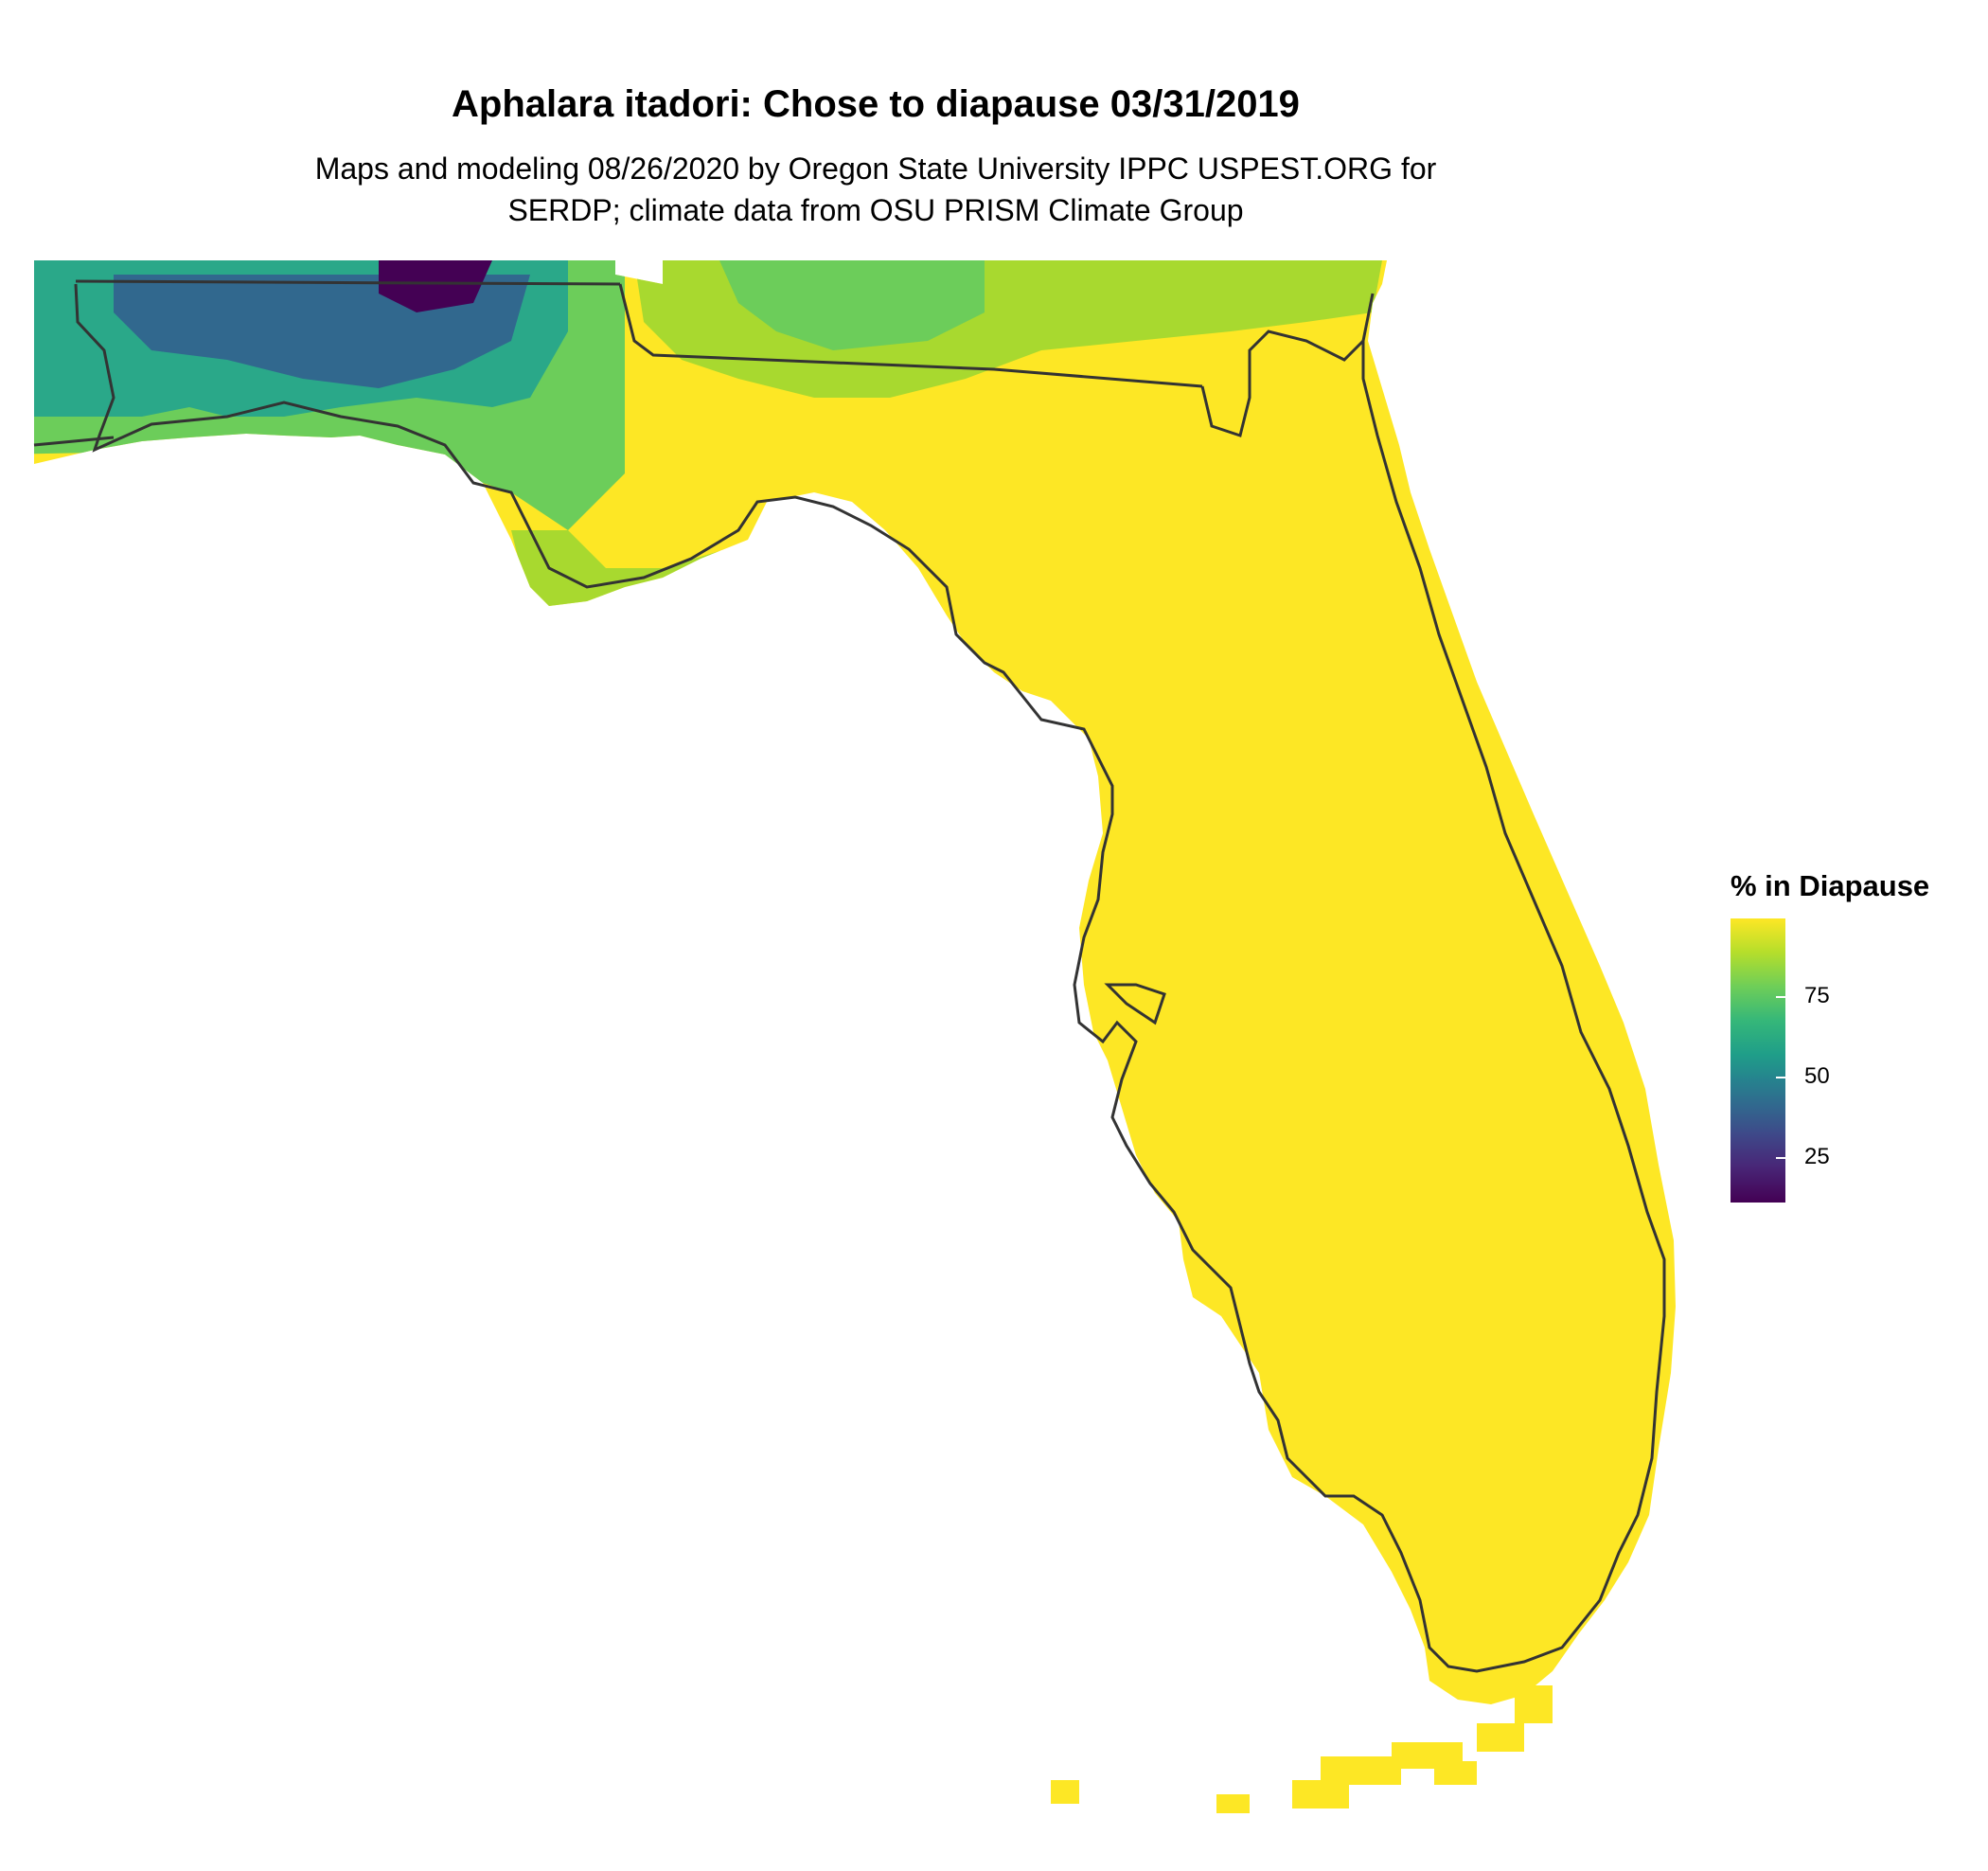 The height and width of the screenshot is (1871, 1988). What do you see at coordinates (1817, 1076) in the screenshot?
I see `legend-tick-label: 50` at bounding box center [1817, 1076].